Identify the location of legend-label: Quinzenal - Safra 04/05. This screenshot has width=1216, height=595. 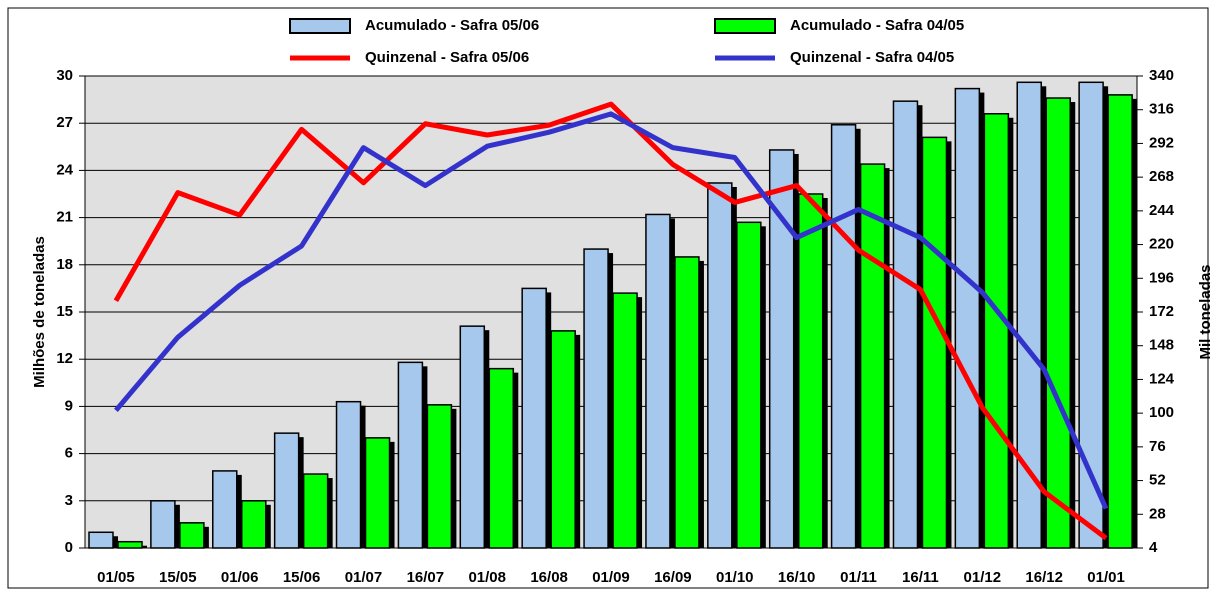
(872, 57).